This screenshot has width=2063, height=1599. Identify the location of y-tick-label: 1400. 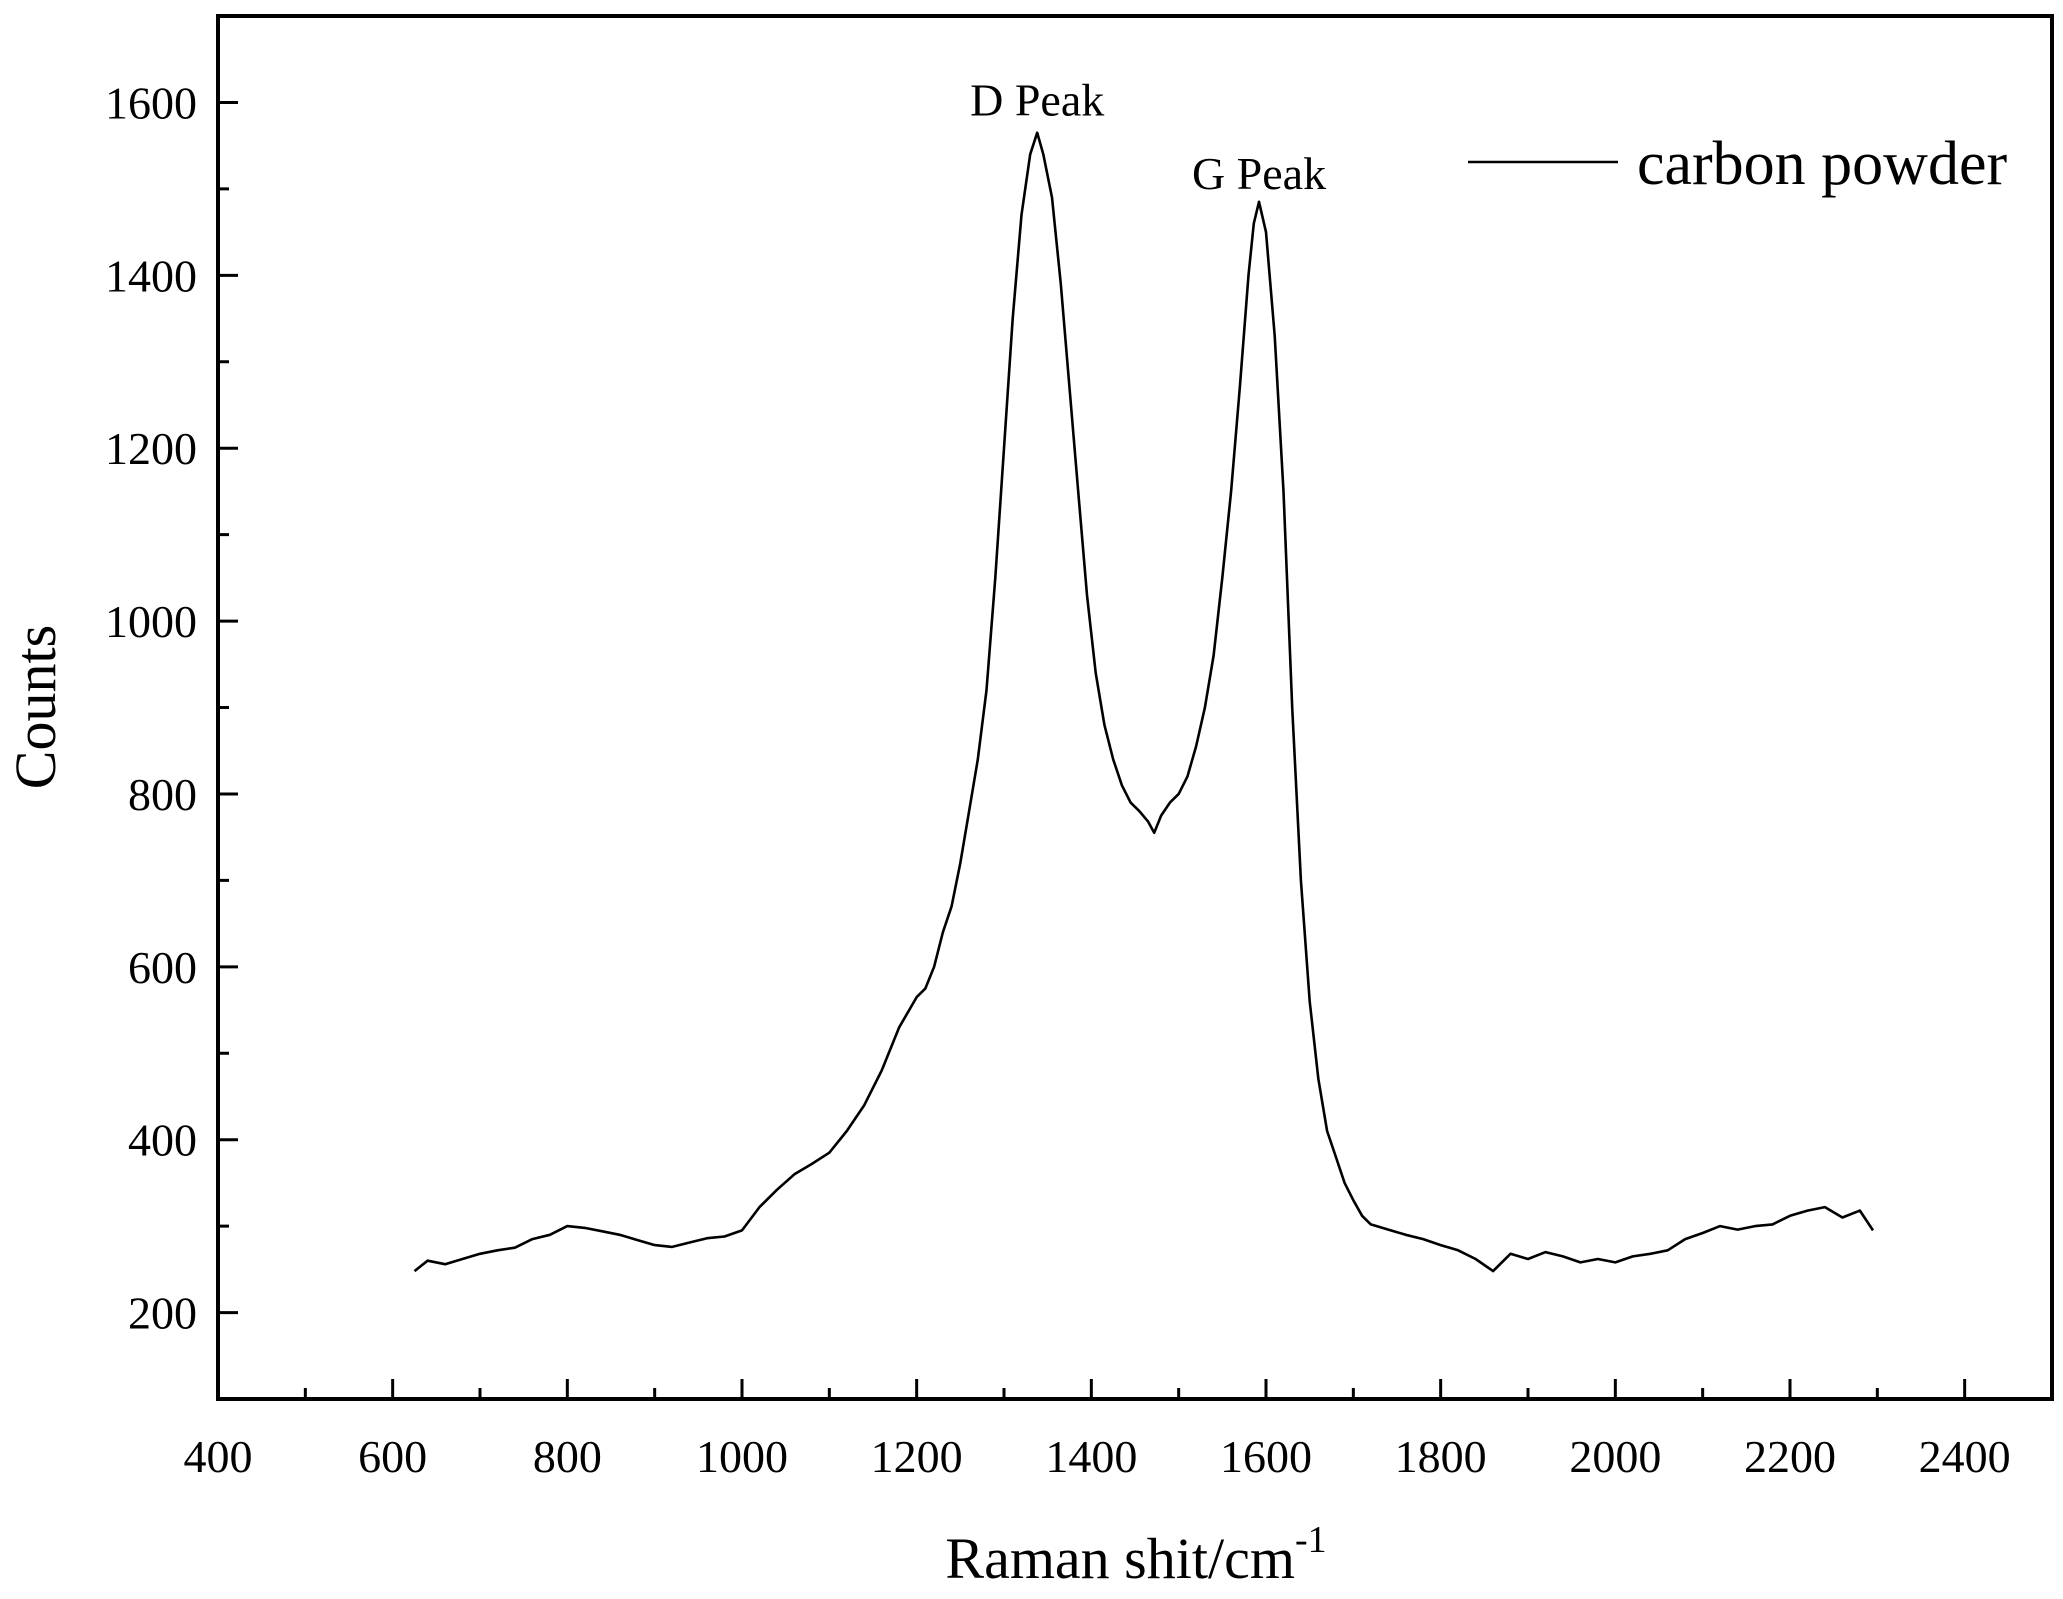
(151, 275).